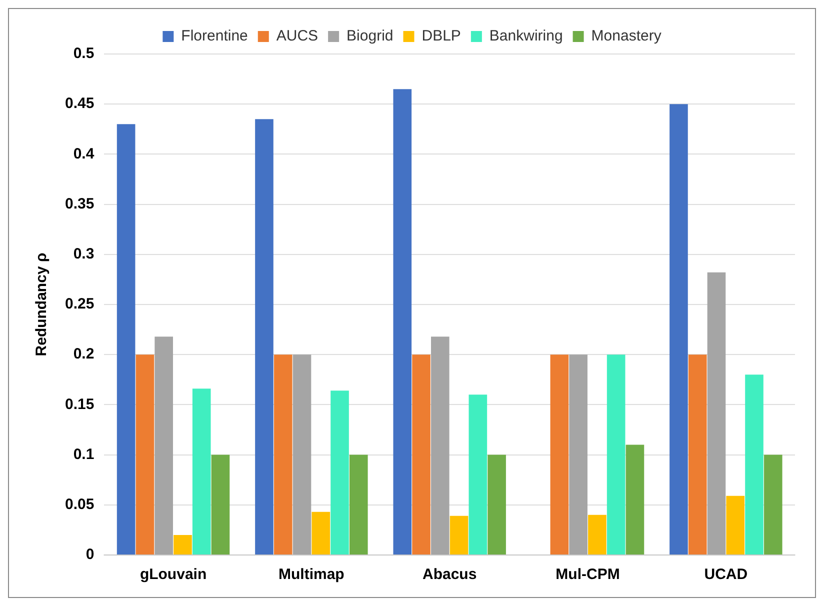 This screenshot has height=604, width=824. I want to click on y-tick-label: 0.3, so click(83, 254).